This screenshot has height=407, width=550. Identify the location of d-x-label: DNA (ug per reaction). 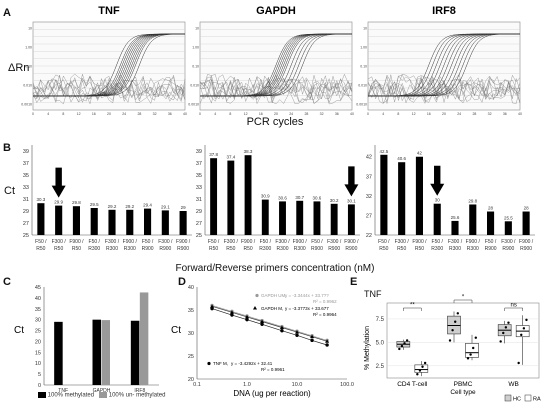
(272, 393).